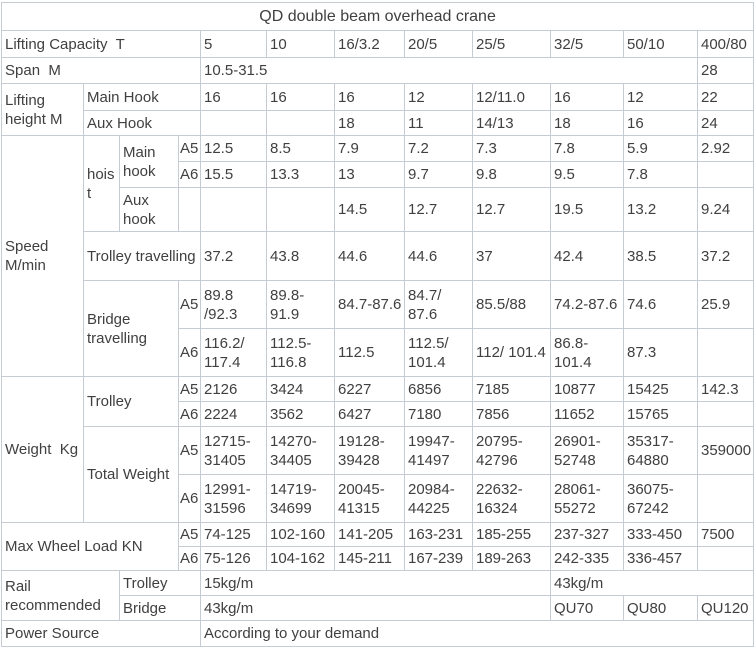 This screenshot has width=754, height=652. I want to click on cell: 359000, so click(725, 450).